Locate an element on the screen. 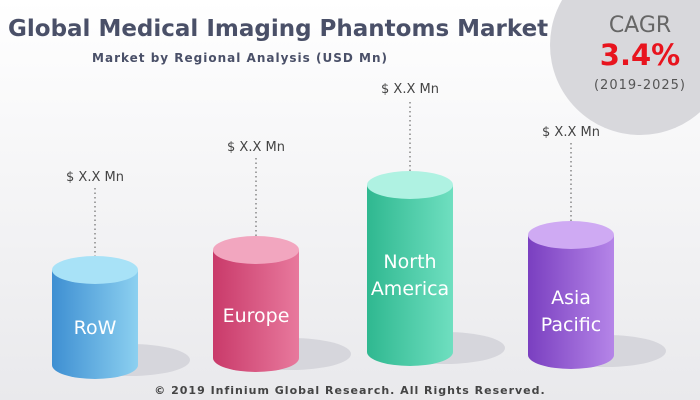  region-name: Asia Pacific is located at coordinates (571, 311).